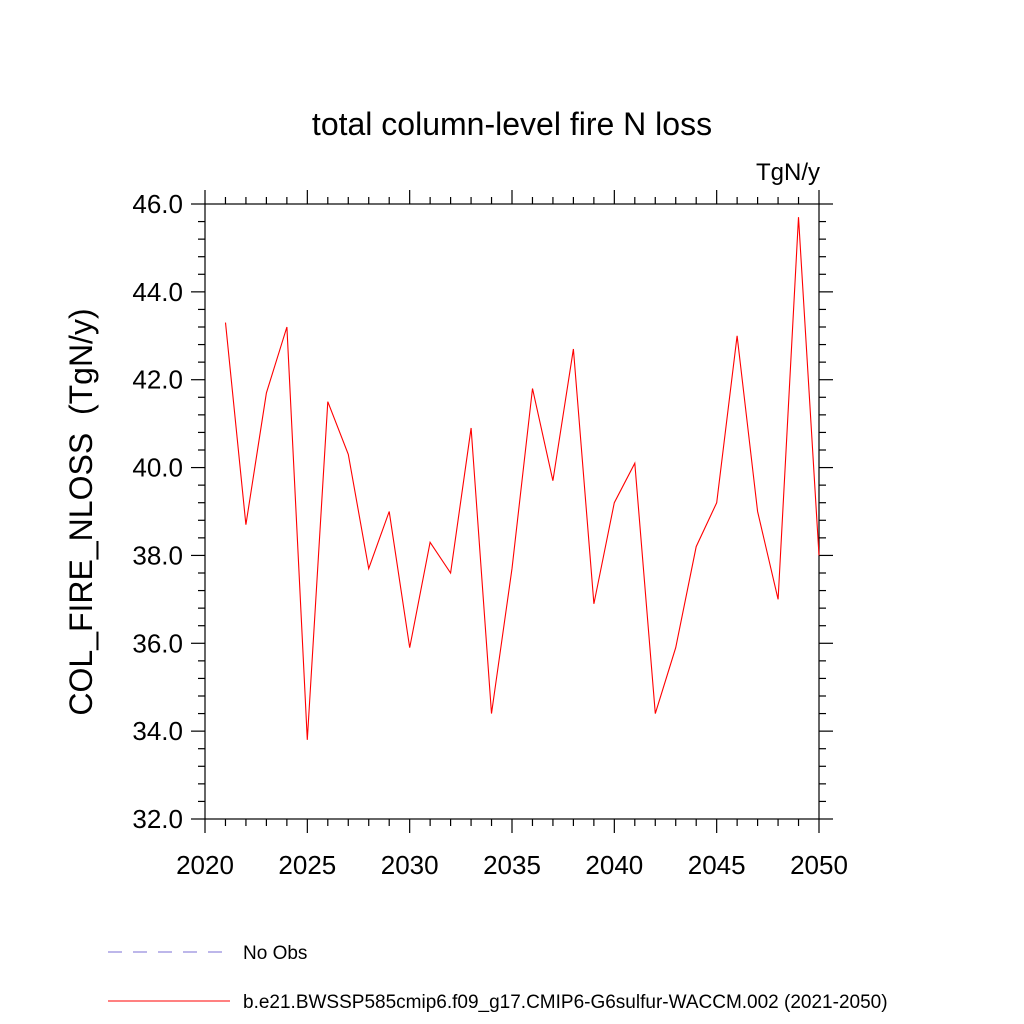 Image resolution: width=1024 pixels, height=1024 pixels. Describe the element at coordinates (157, 643) in the screenshot. I see `y-tick-label: 36.0` at that location.